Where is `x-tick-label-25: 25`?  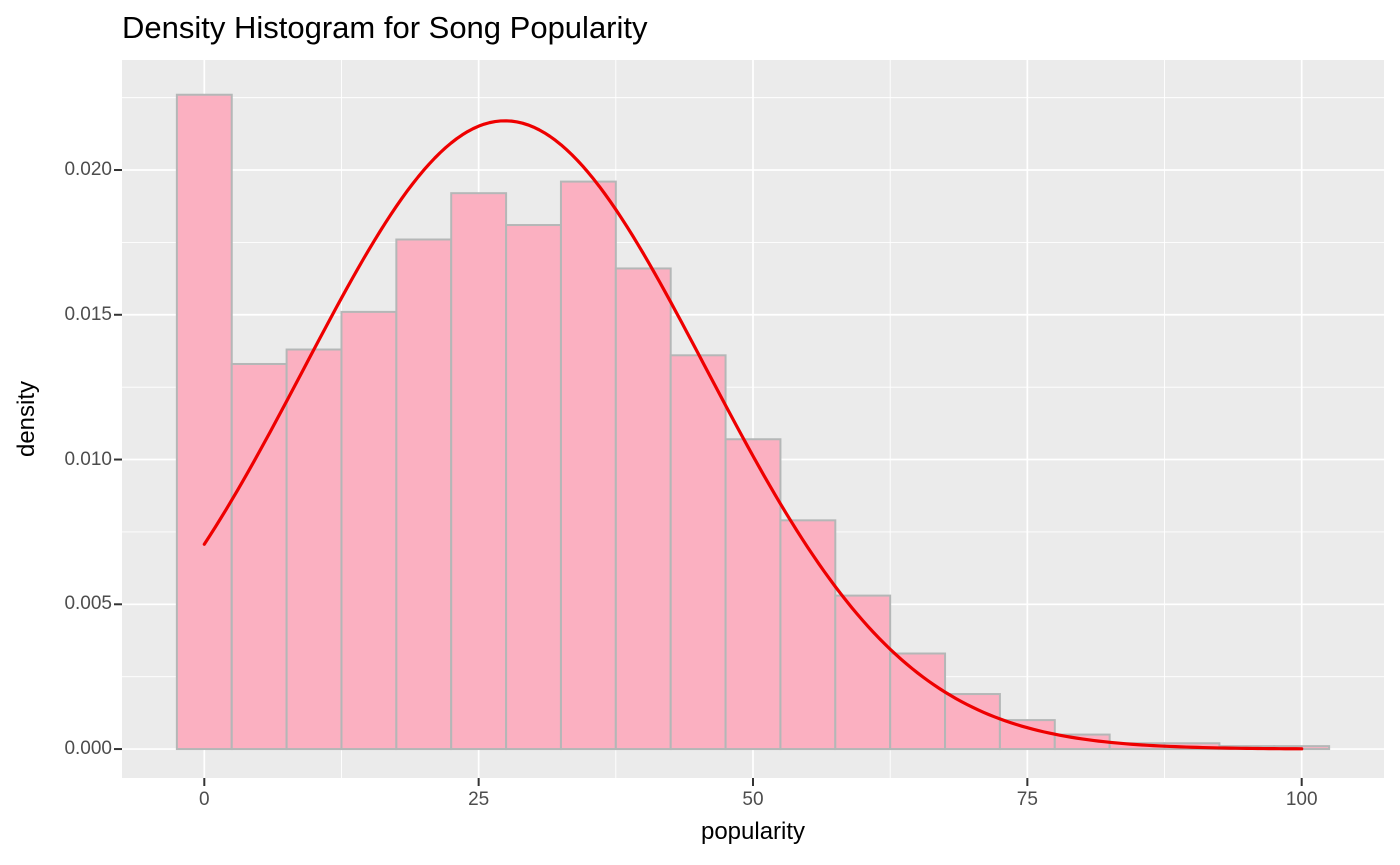 x-tick-label-25: 25 is located at coordinates (479, 799).